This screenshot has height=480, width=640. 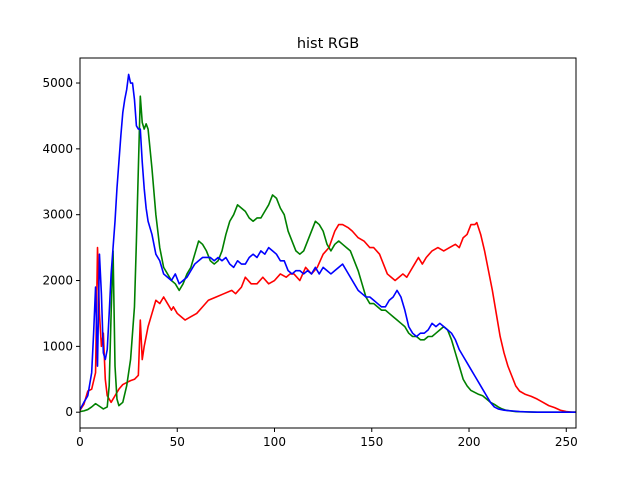 What do you see at coordinates (469, 442) in the screenshot?
I see `x-tick-label: 200` at bounding box center [469, 442].